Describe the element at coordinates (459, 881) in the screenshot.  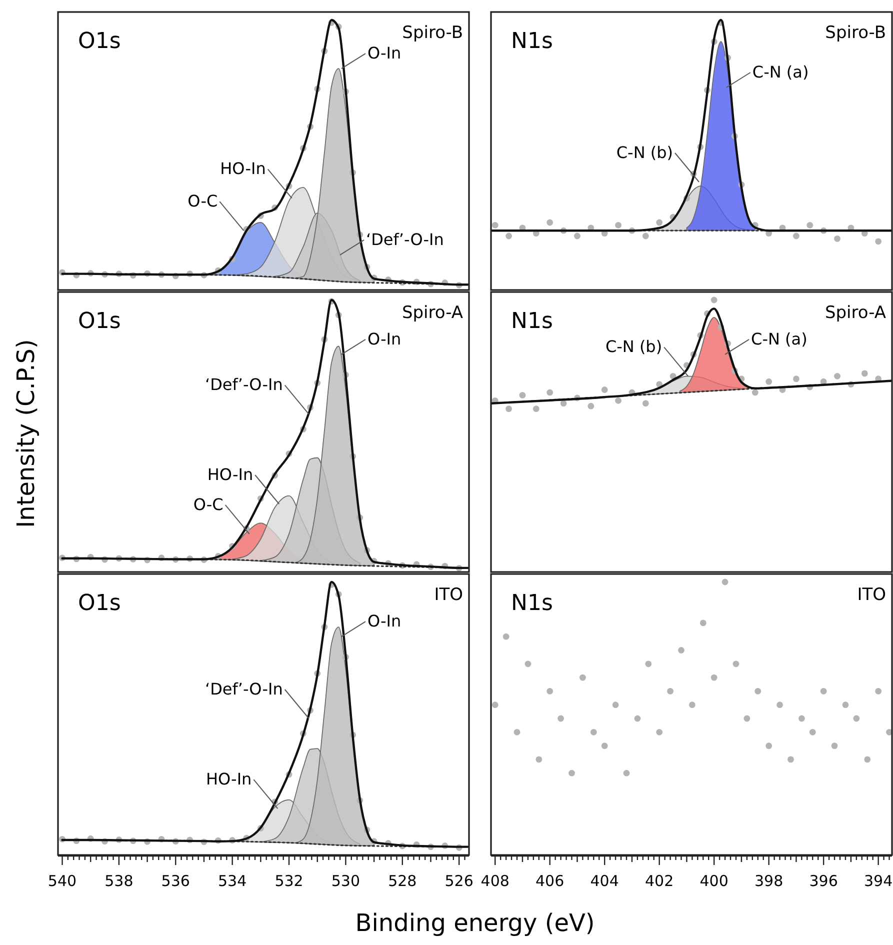
I see `x-tick-label: 526` at that location.